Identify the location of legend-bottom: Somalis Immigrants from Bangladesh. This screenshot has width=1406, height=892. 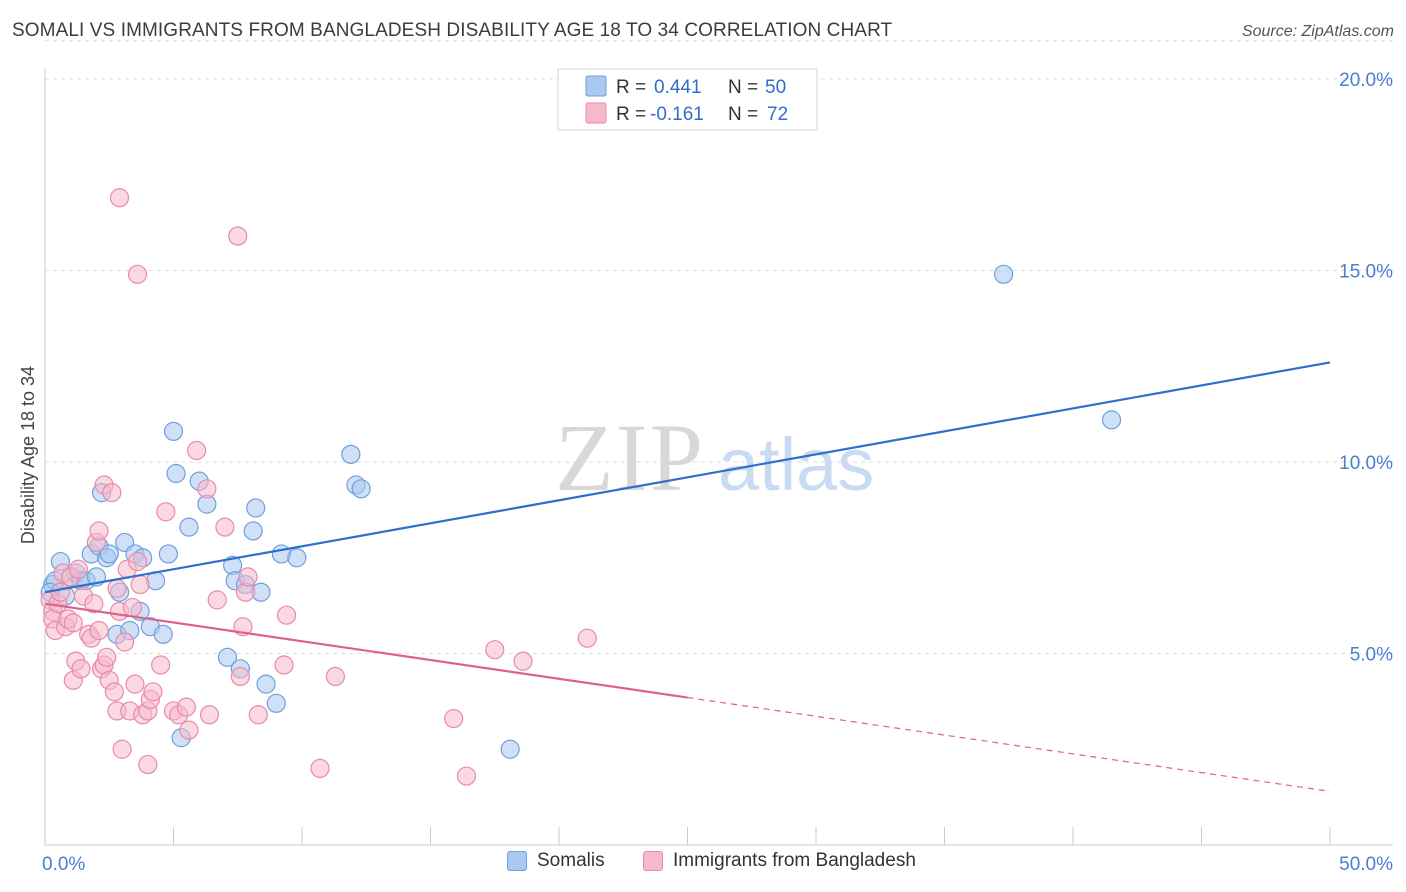
(703, 865).